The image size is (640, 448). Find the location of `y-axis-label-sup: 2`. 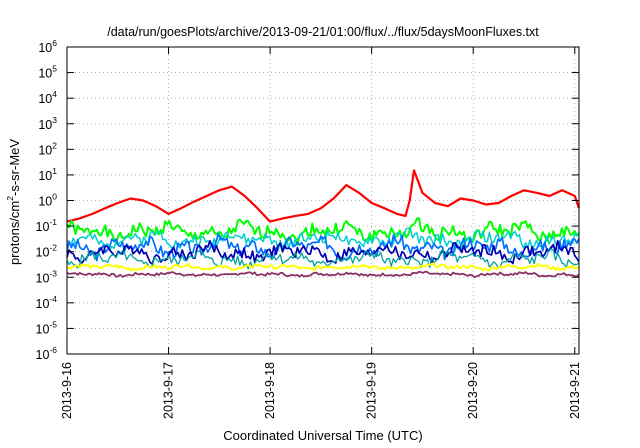

y-axis-label-sup: 2 is located at coordinates (10, 198).